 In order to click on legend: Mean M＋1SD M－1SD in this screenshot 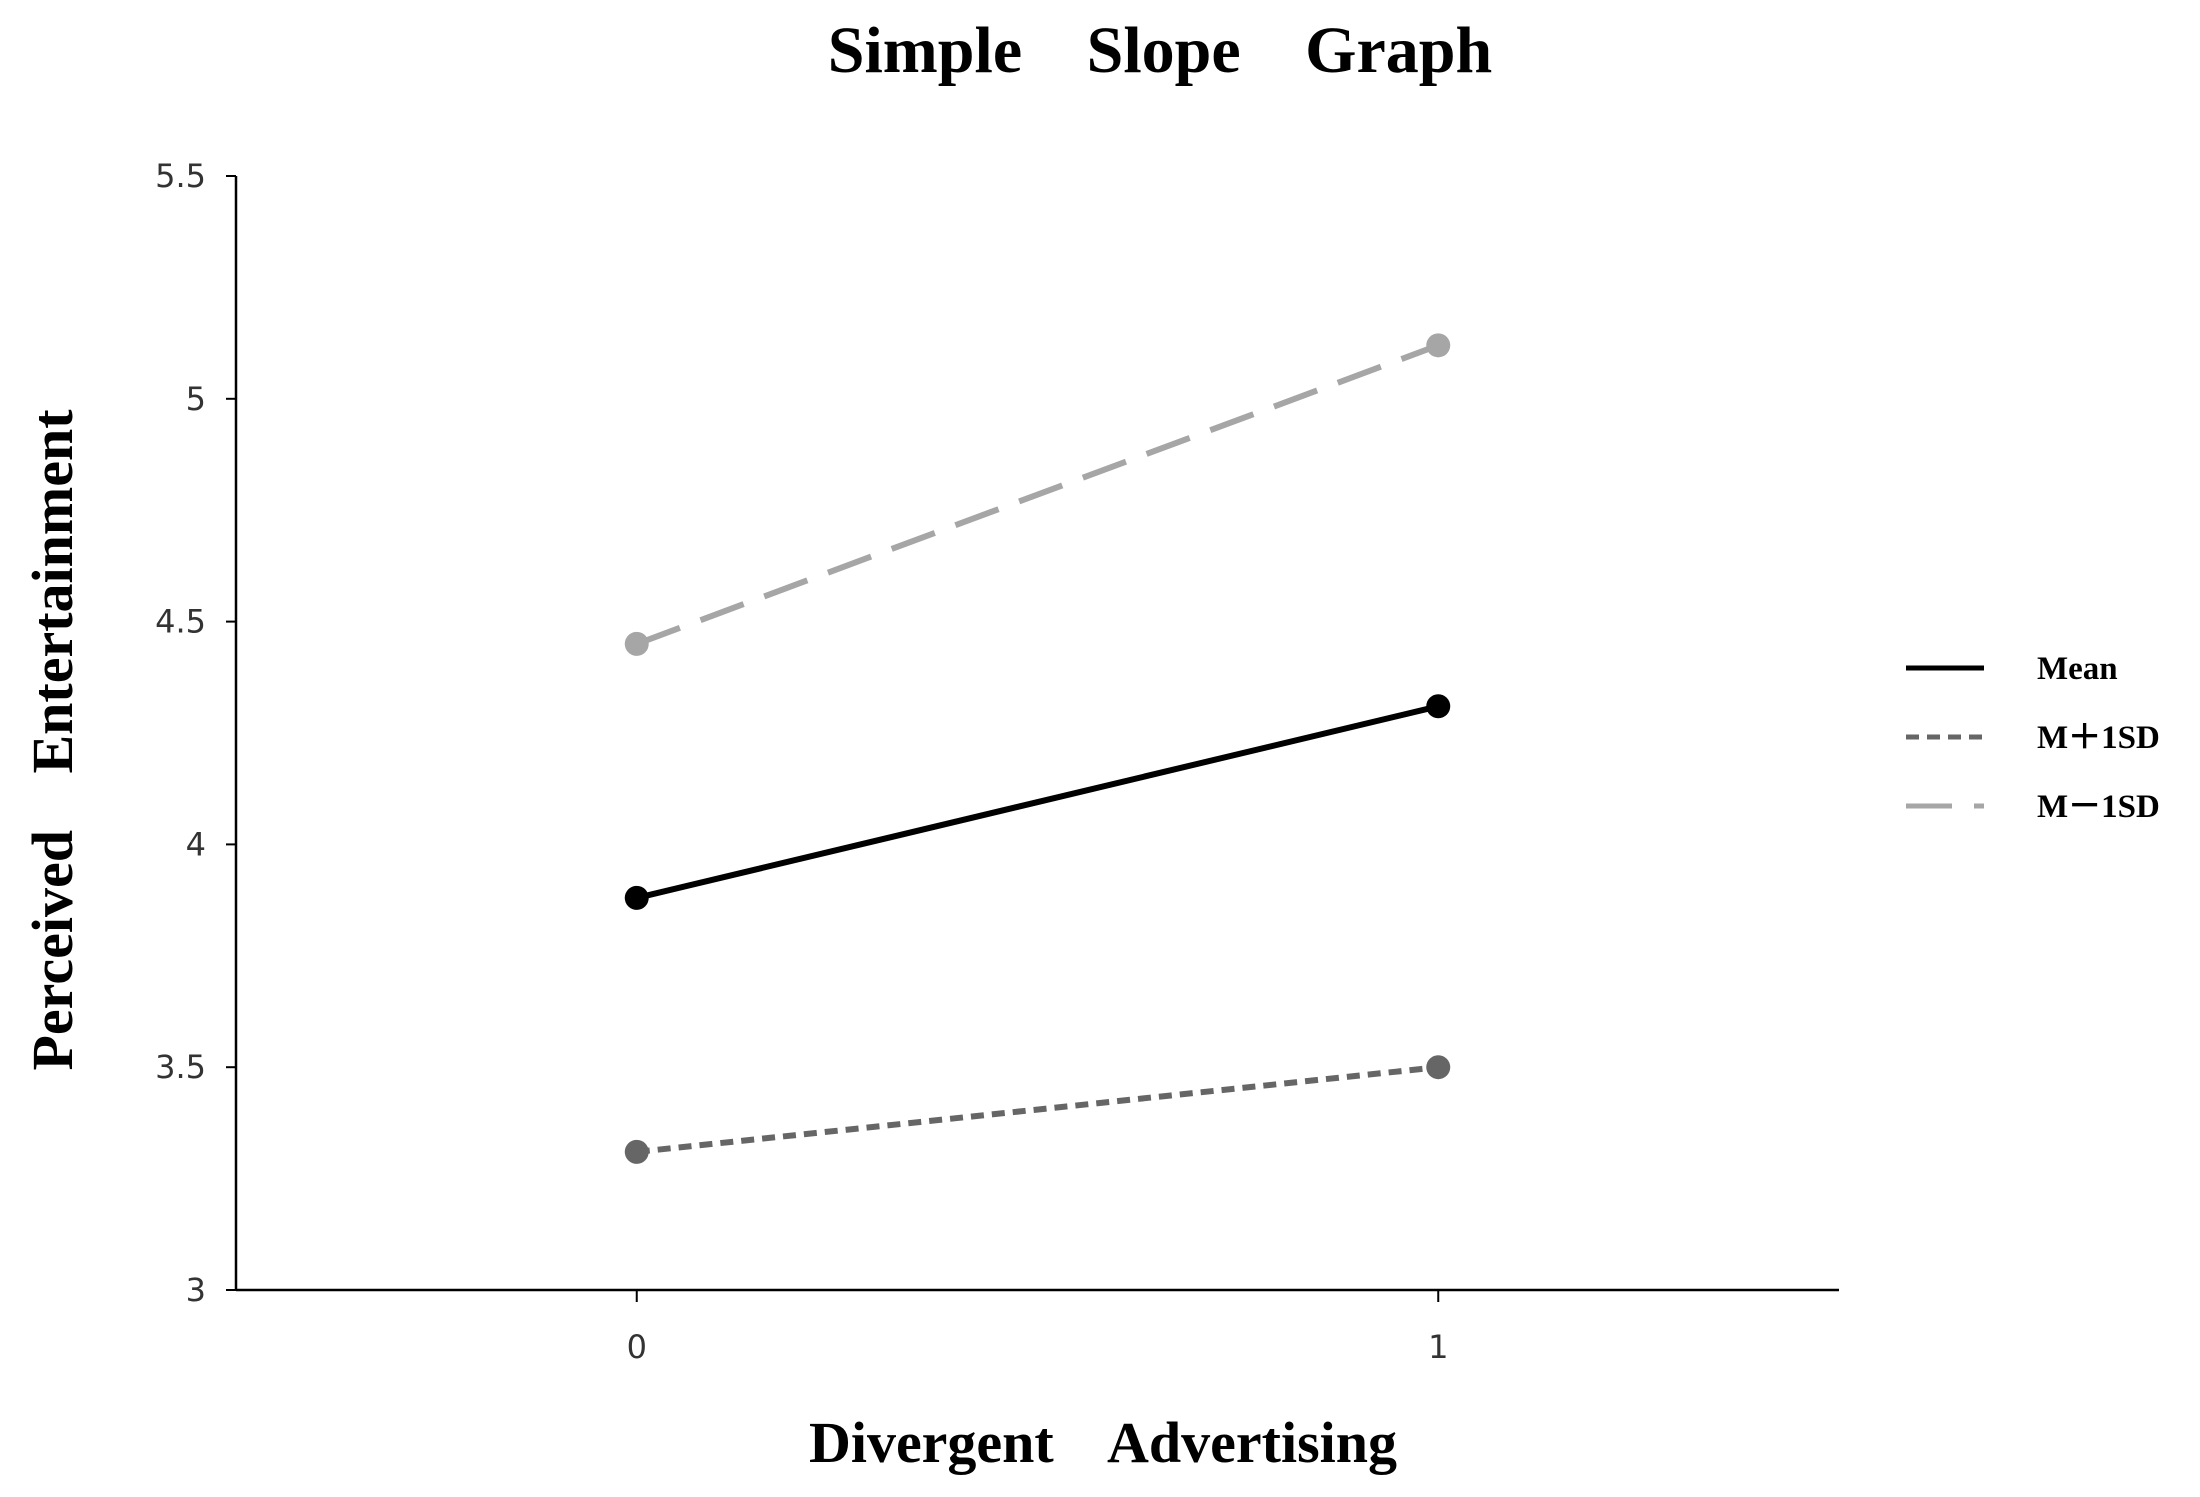, I will do `click(2033, 738)`.